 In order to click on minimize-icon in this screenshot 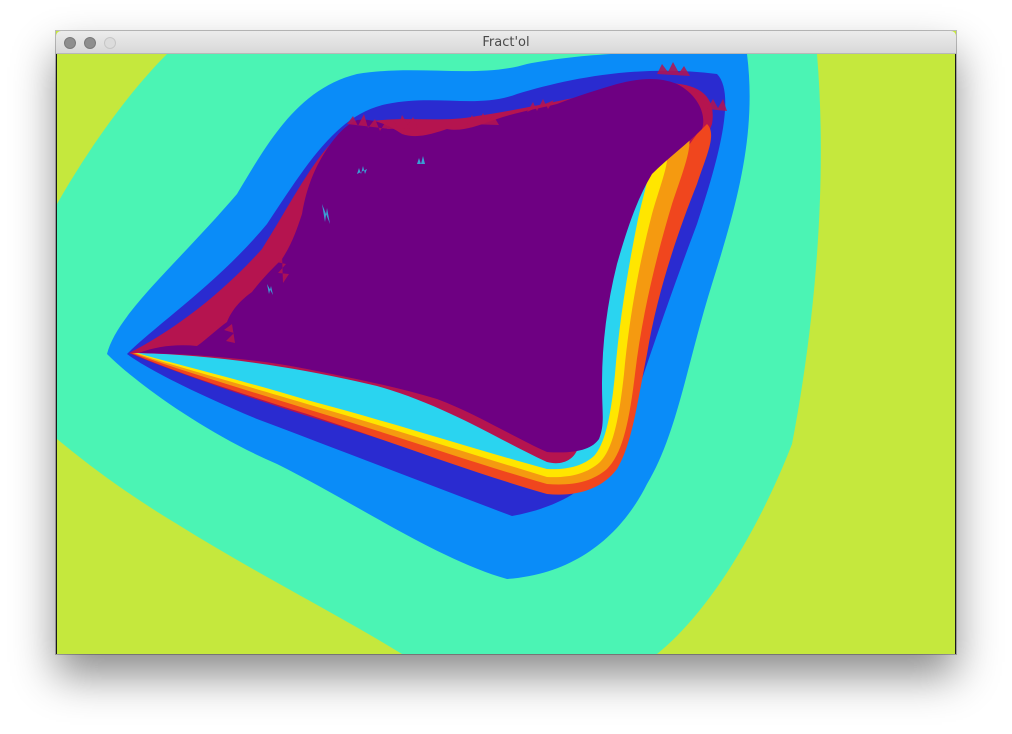, I will do `click(90, 43)`.